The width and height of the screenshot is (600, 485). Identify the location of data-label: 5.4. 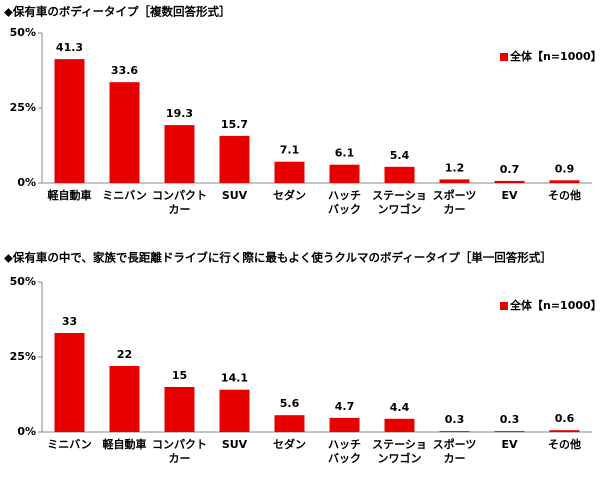
(400, 155).